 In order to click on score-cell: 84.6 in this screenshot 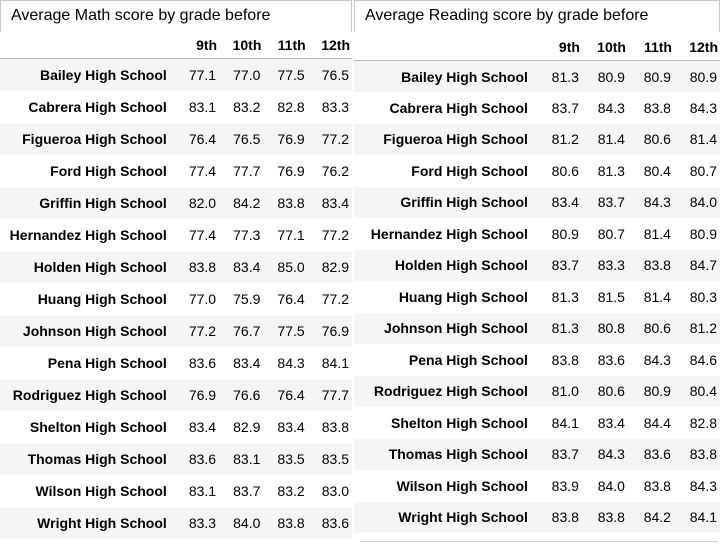, I will do `click(703, 359)`.